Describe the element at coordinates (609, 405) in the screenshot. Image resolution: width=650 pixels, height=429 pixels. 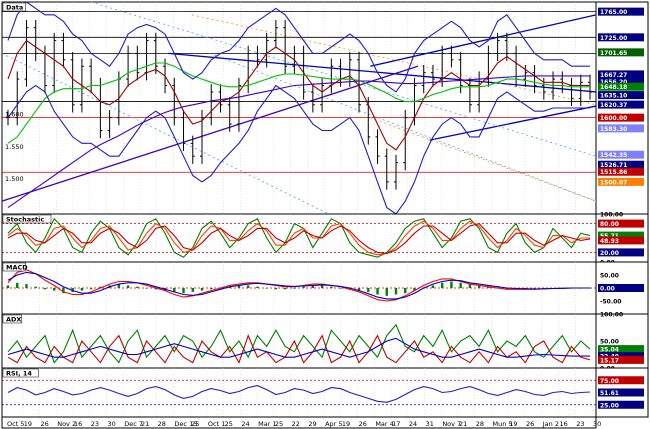
I see `axis-label-4-2: 25.00` at that location.